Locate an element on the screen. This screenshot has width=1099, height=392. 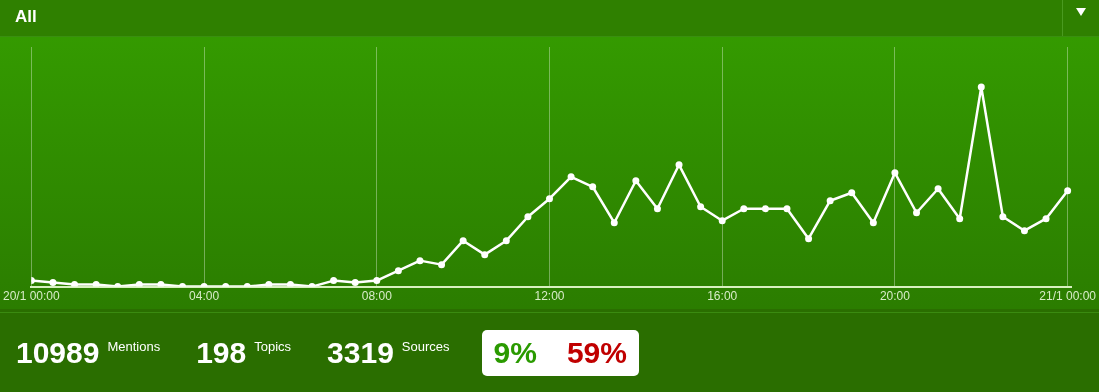
x-tick-label: 21/1 00:00 is located at coordinates (1068, 296).